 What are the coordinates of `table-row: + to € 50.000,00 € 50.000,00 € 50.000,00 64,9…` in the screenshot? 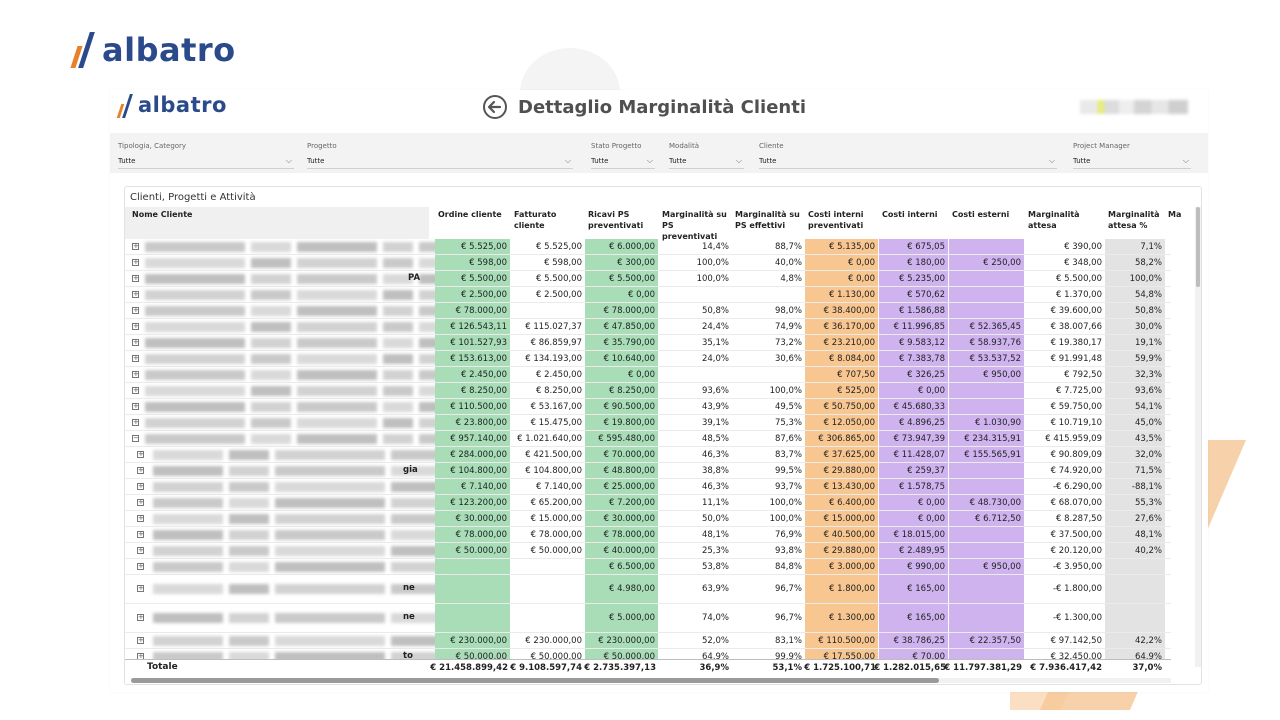 It's located at (648, 654).